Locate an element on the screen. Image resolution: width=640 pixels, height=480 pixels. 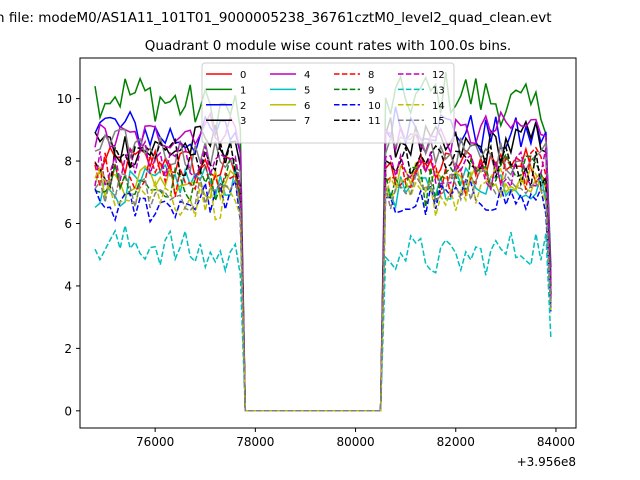
x-tick-label: 84000 is located at coordinates (556, 442).